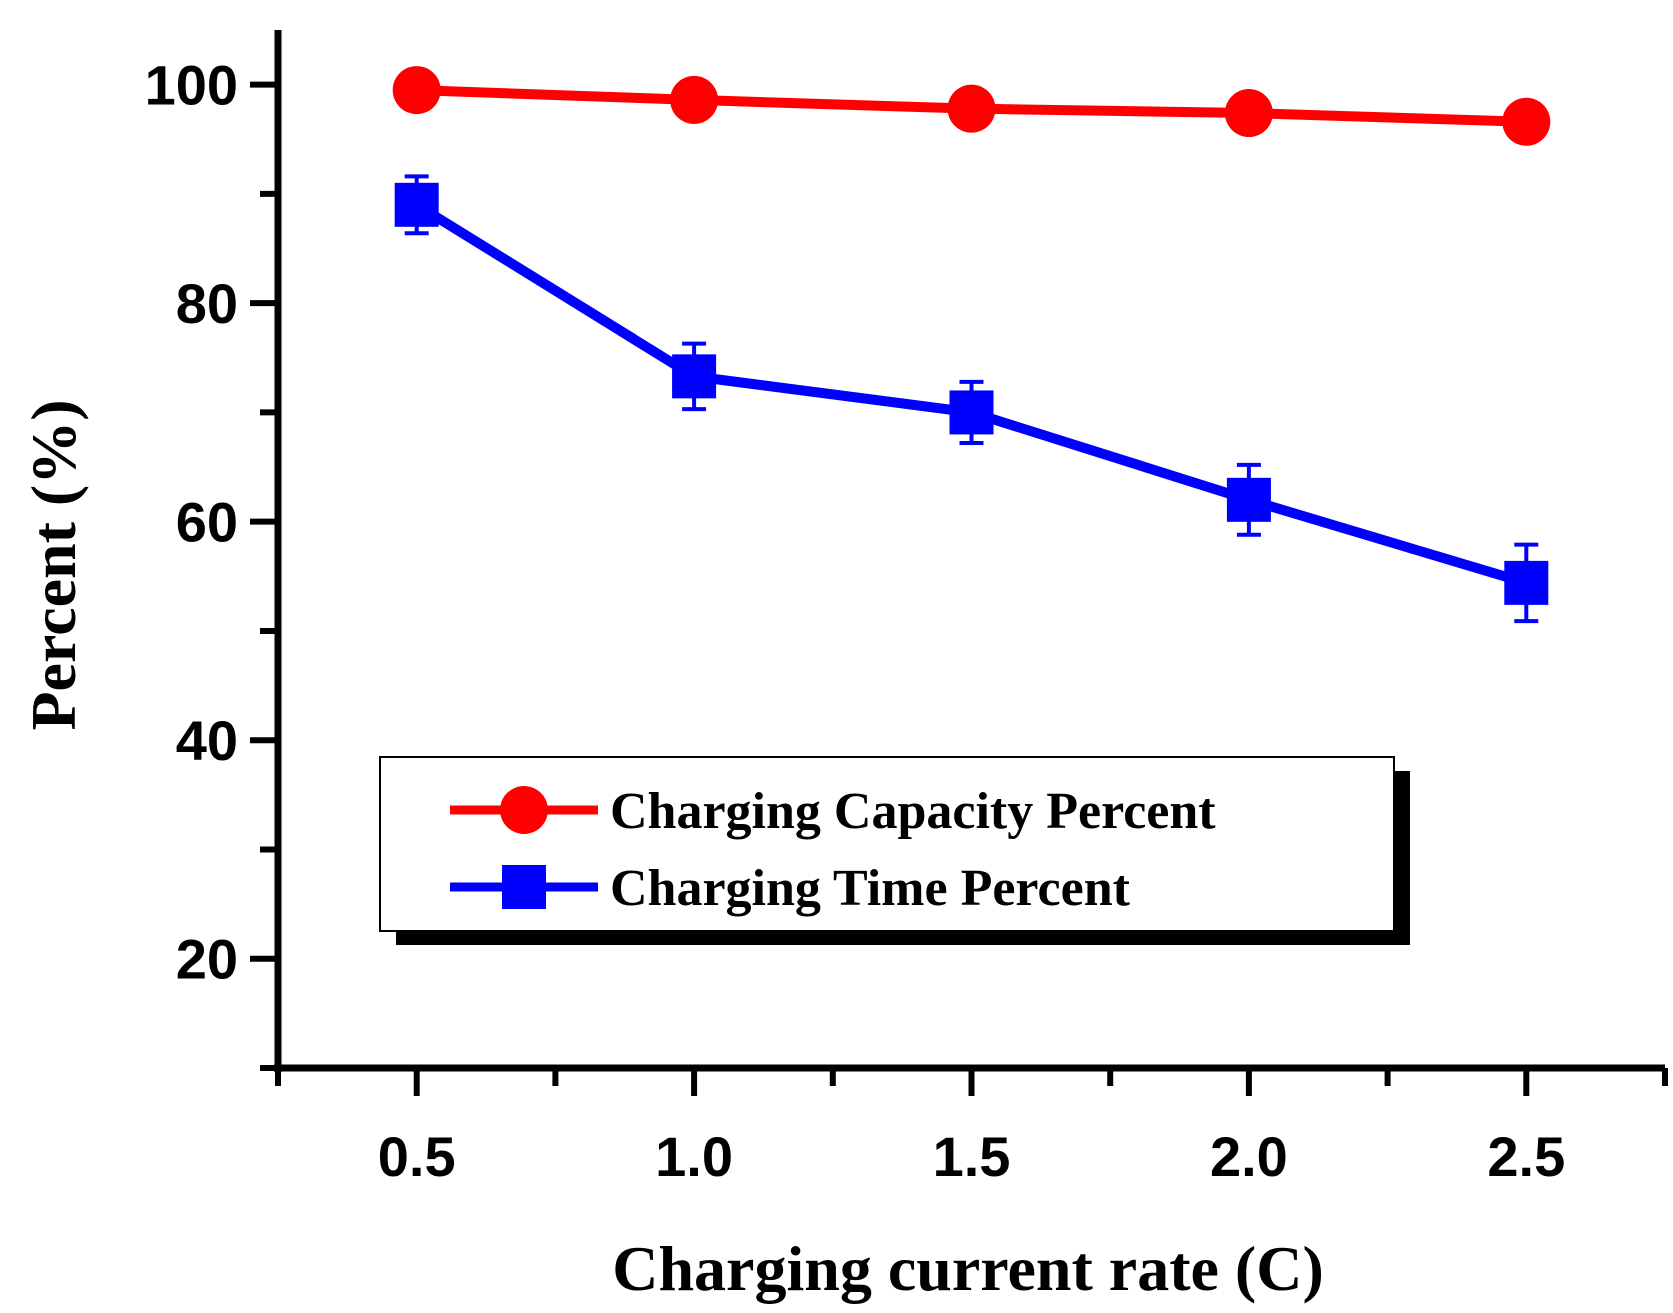 This screenshot has height=1313, width=1673. I want to click on series-capacity, so click(971, 106).